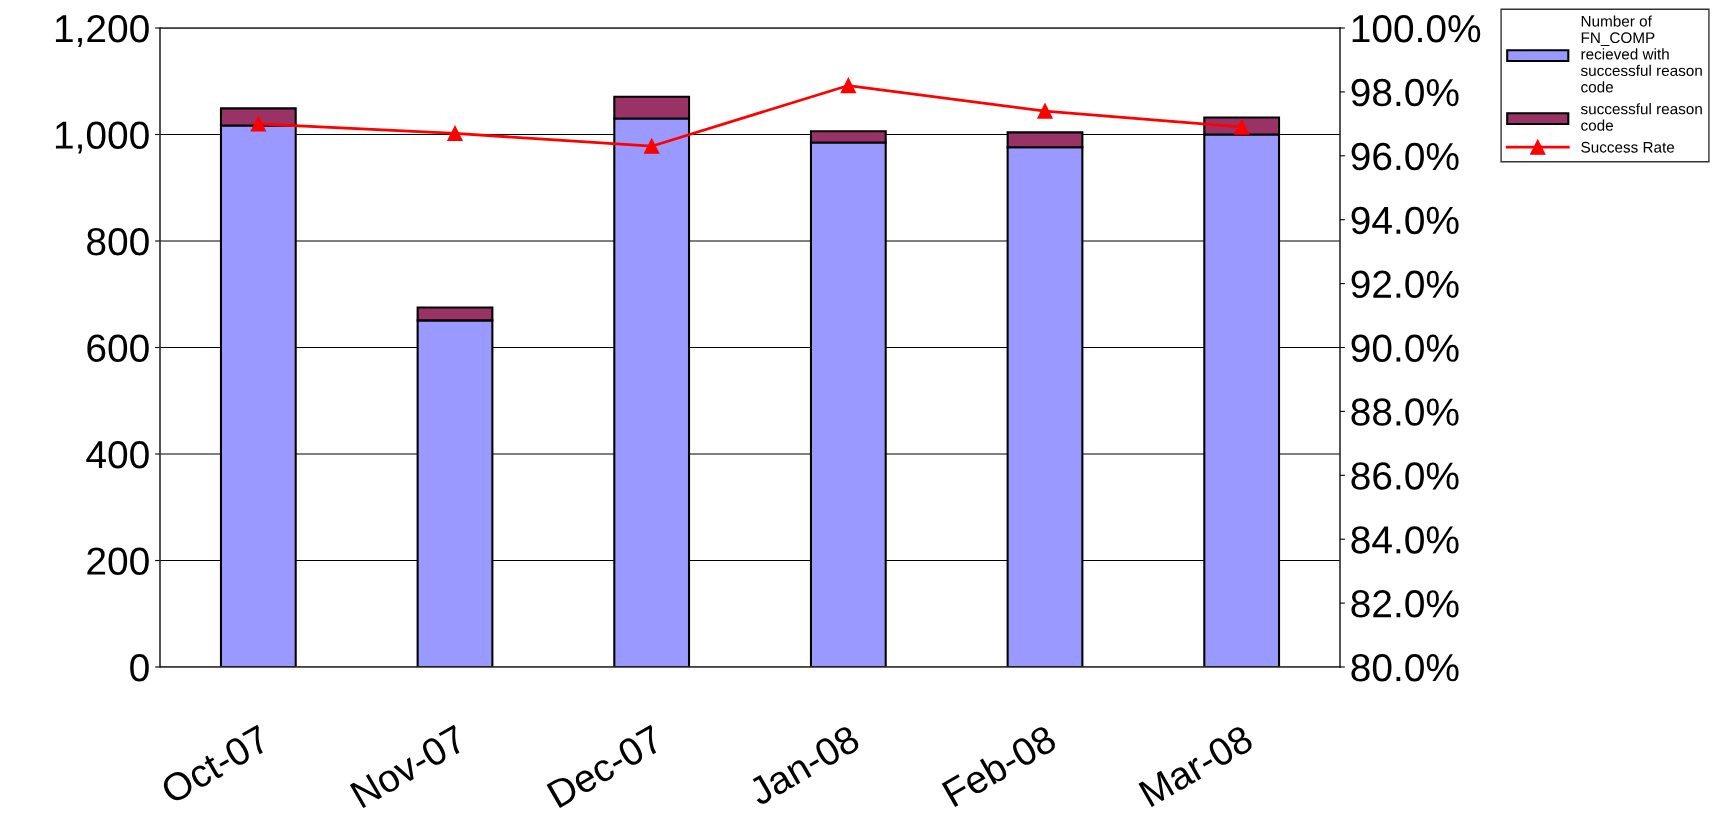 The height and width of the screenshot is (835, 1720). Describe the element at coordinates (102, 137) in the screenshot. I see `y-tick-label: 1,000` at that location.